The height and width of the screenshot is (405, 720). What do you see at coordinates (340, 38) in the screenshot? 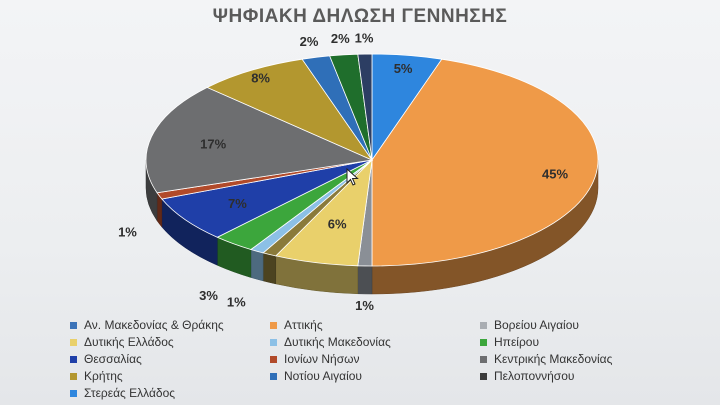
I see `data-label-12: 2%` at bounding box center [340, 38].